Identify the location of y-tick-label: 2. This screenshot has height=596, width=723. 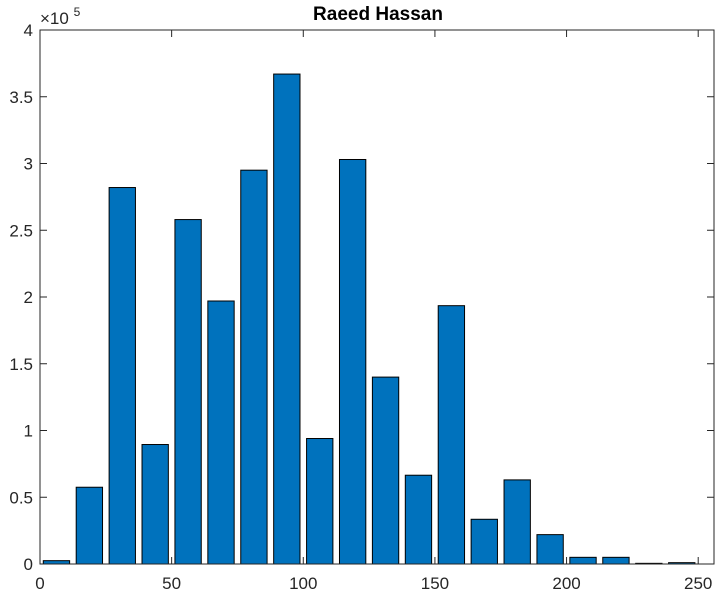
(28, 297).